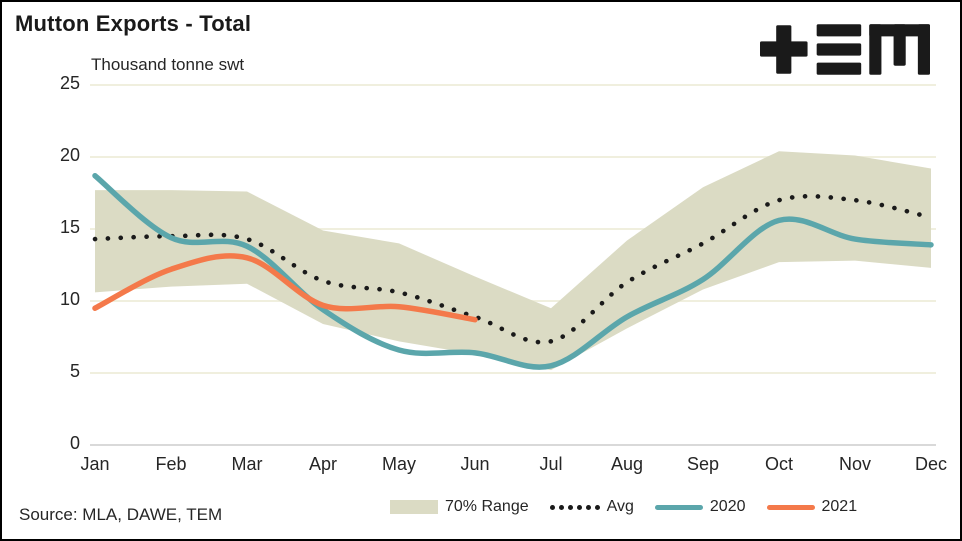 This screenshot has width=962, height=541. What do you see at coordinates (95, 464) in the screenshot?
I see `x-tick-jan: Jan` at bounding box center [95, 464].